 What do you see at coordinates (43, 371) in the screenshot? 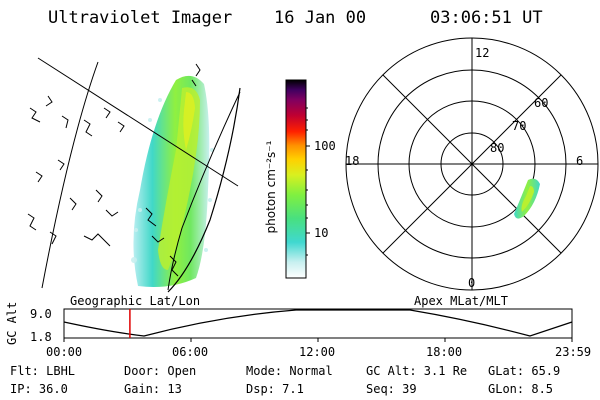
I see `info-filter: Flt: LBHL` at bounding box center [43, 371].